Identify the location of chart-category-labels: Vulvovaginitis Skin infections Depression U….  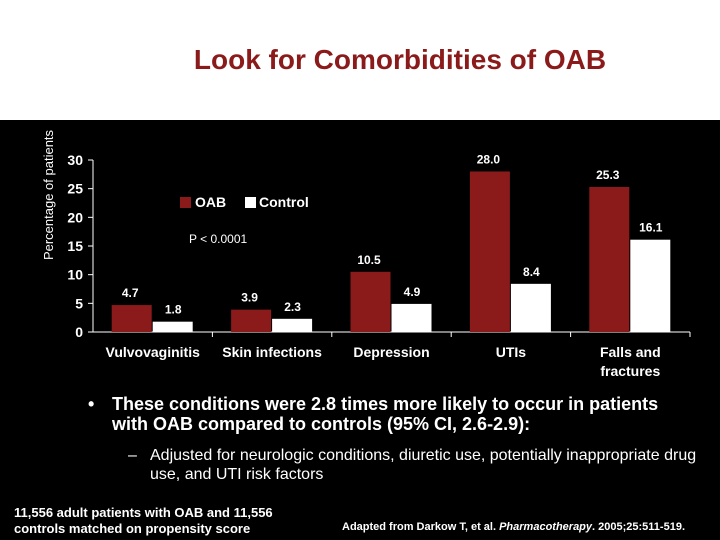
(383, 361).